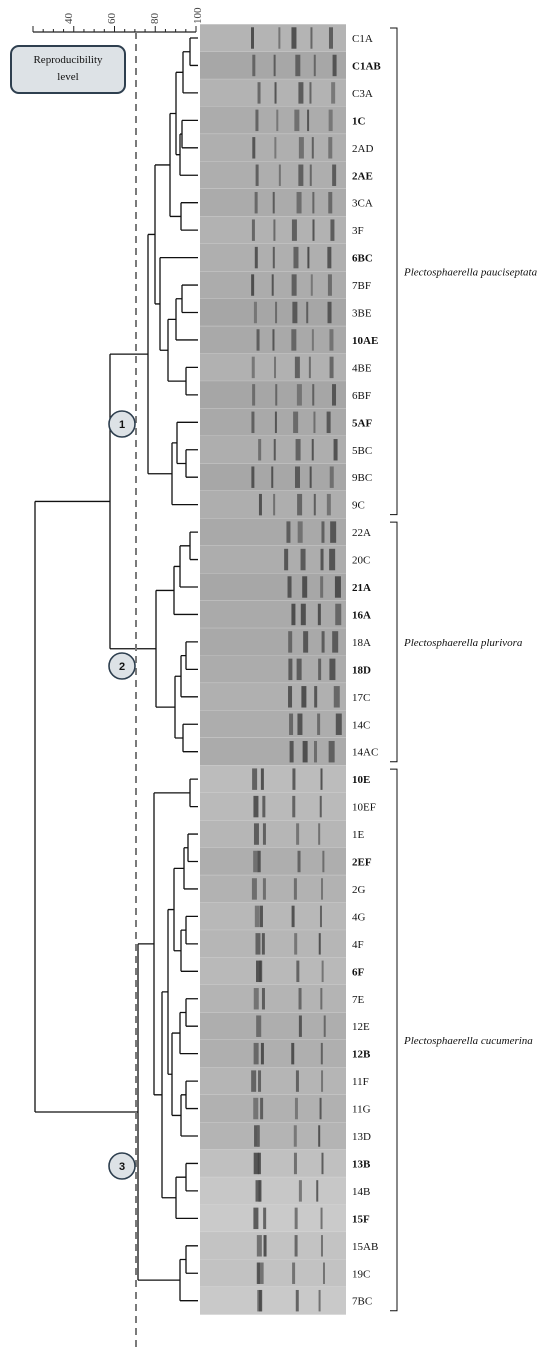  What do you see at coordinates (364, 808) in the screenshot?
I see `strain-label: 10EF` at bounding box center [364, 808].